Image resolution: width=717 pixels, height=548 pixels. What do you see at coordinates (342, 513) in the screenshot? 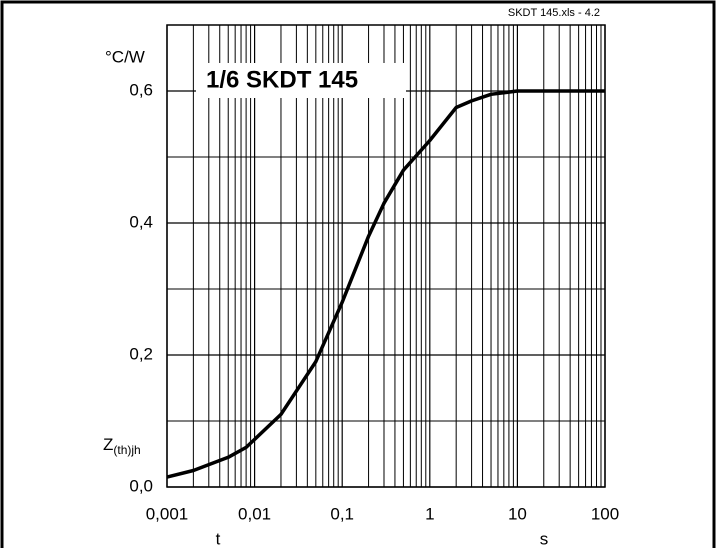
I see `x-tick-label: 0,1` at bounding box center [342, 513].